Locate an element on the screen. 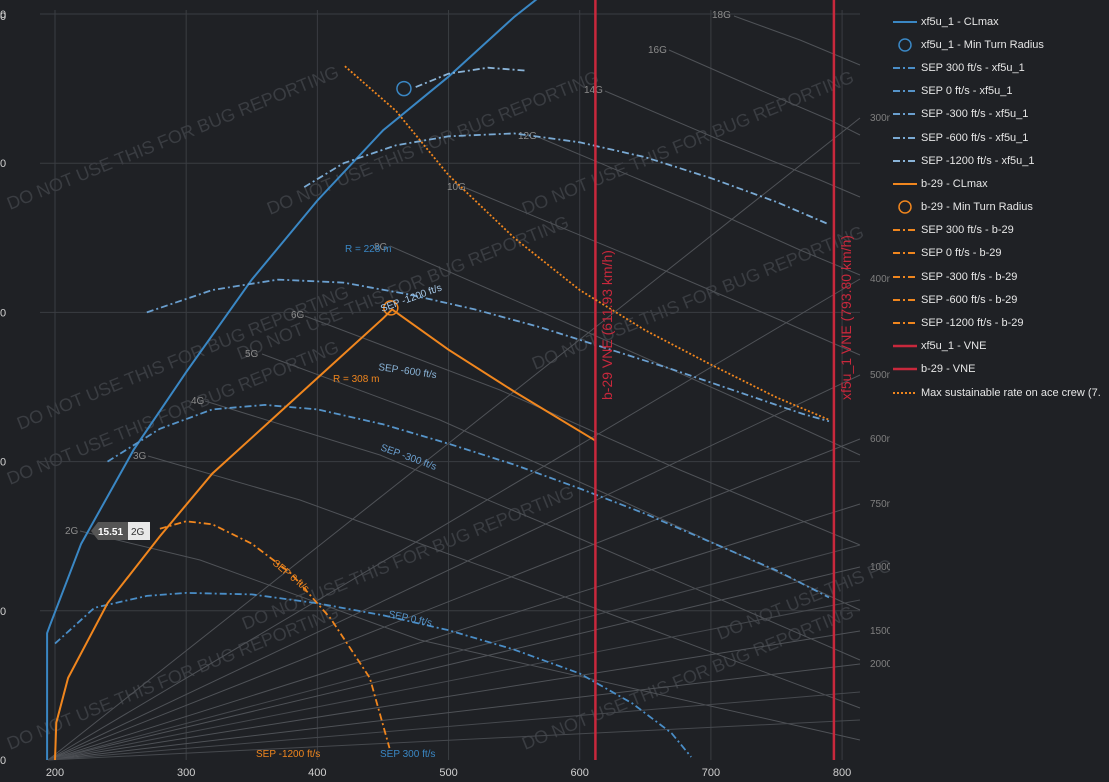  legend-item: Max sustainable rate on ace crew (7. is located at coordinates (1000, 392).